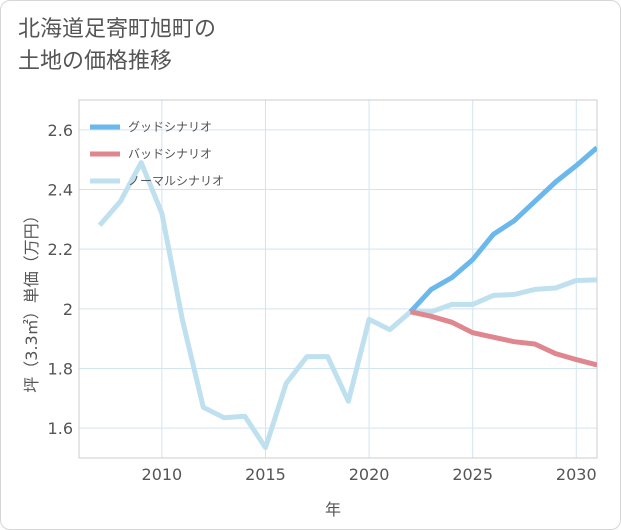 The width and height of the screenshot is (621, 530). What do you see at coordinates (68, 309) in the screenshot?
I see `y-tick-label: 2` at bounding box center [68, 309].